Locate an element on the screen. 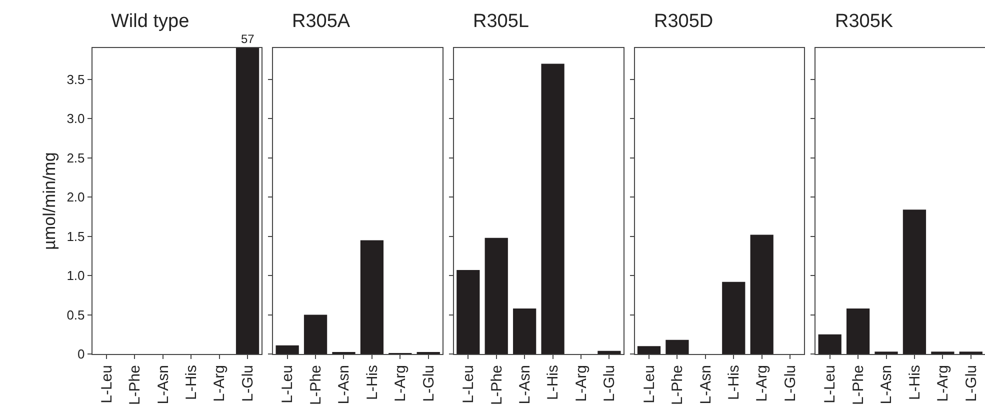  chart-title: R305L is located at coordinates (501, 21).